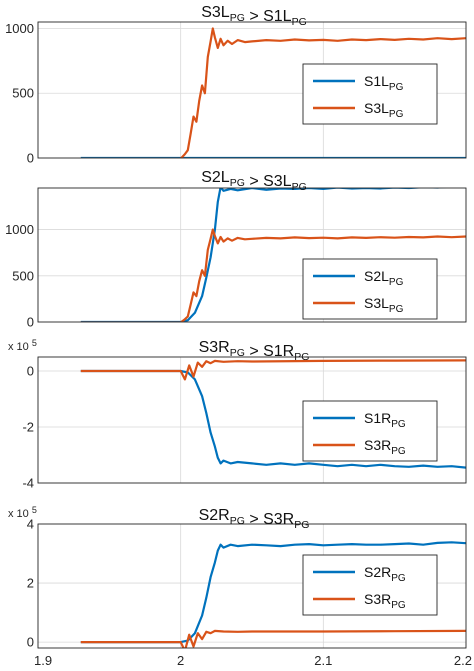  What do you see at coordinates (384, 83) in the screenshot?
I see `legend-label: S1LPG` at bounding box center [384, 83].